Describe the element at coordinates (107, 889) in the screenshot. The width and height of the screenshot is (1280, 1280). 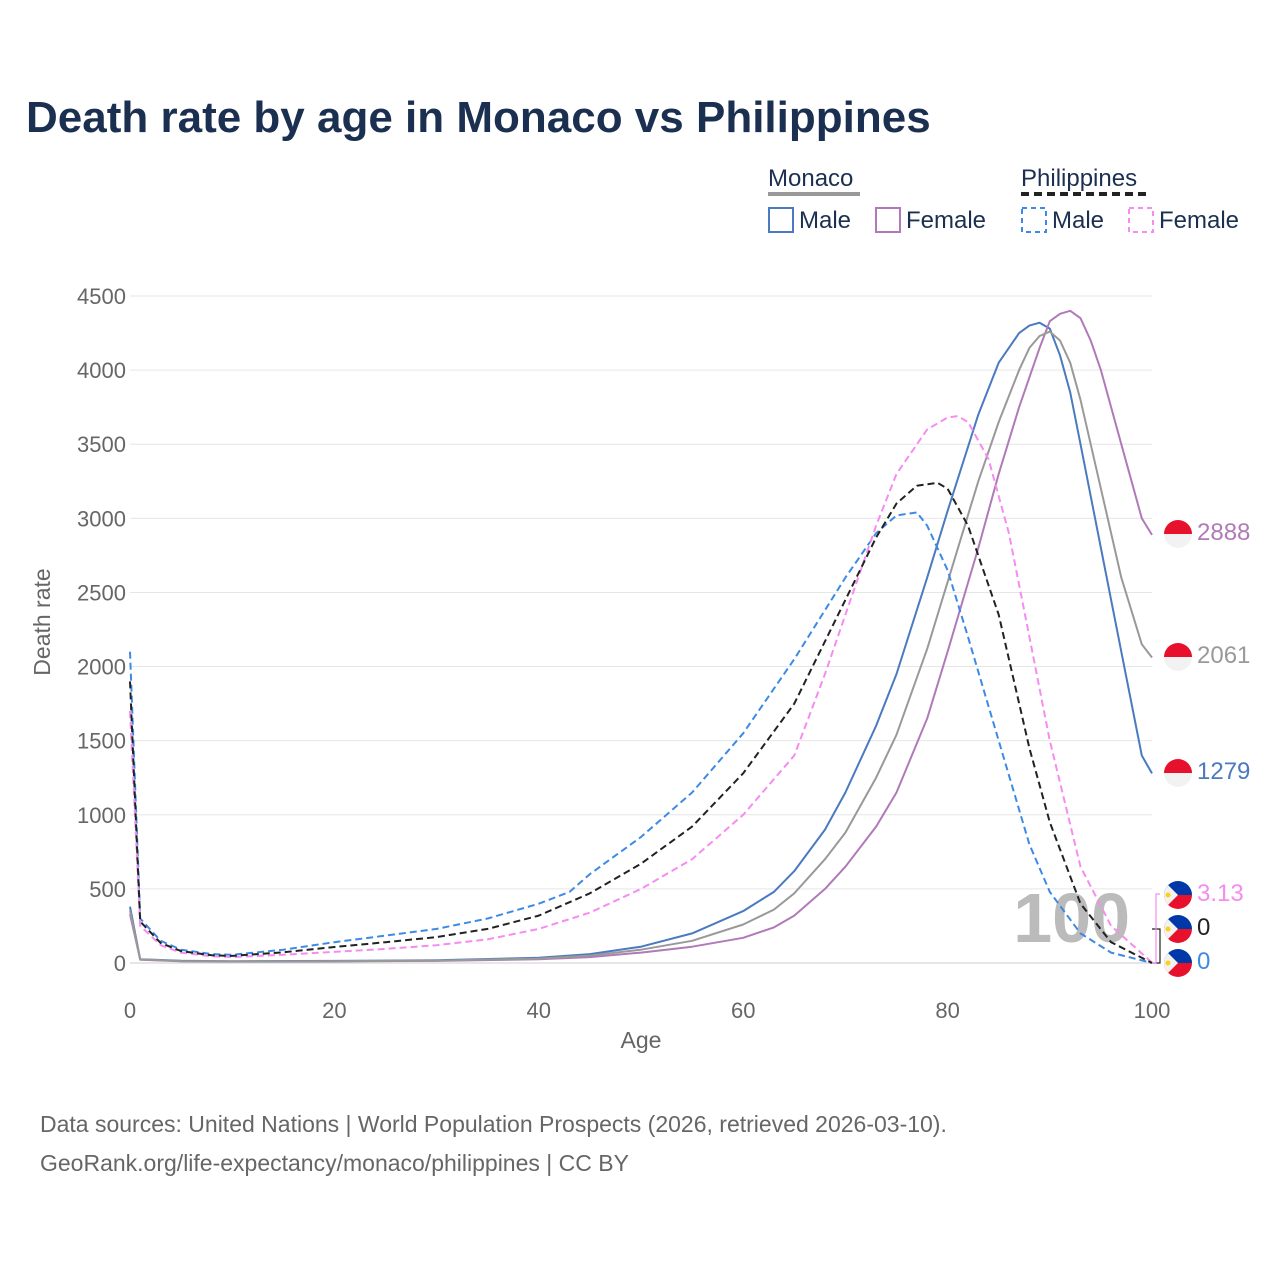
I see `y-tick-label: 500` at that location.